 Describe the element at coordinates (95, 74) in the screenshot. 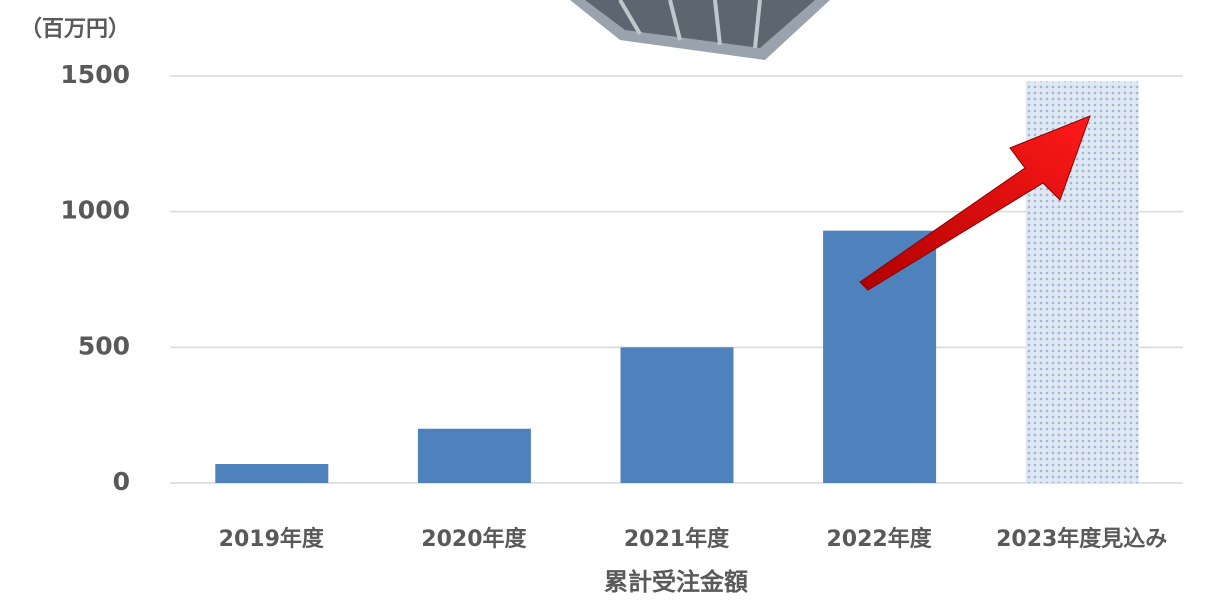

I see `y-tick-label: 1500` at that location.